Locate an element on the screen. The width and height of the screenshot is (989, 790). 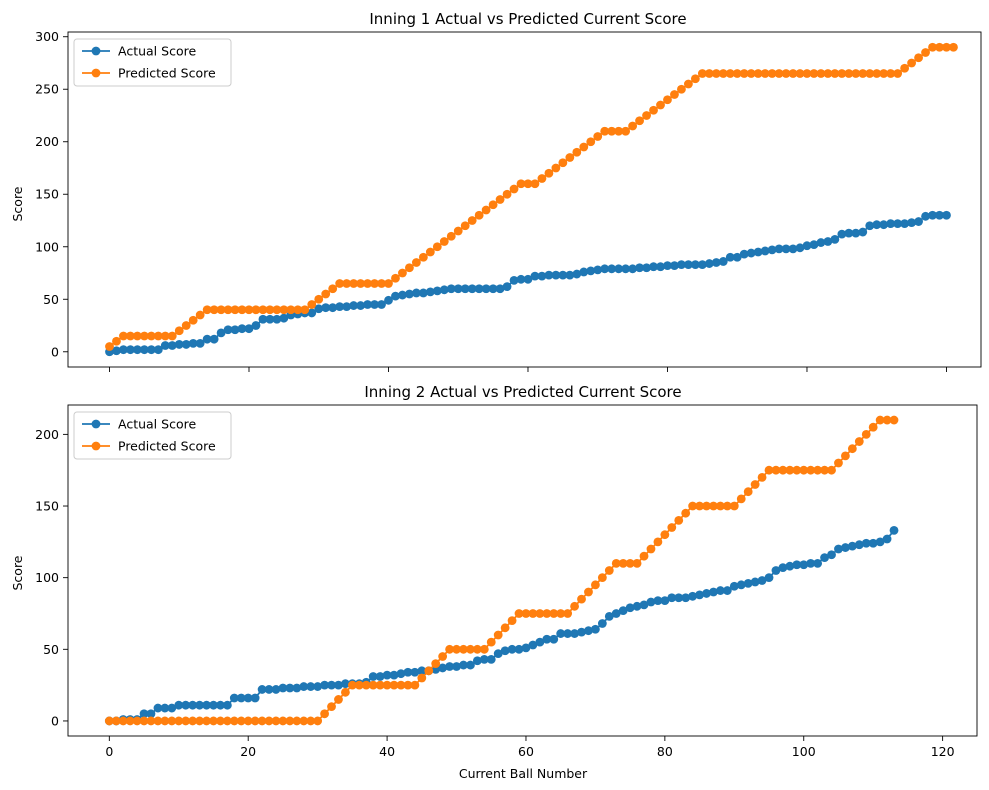
y-tick-label: 100 is located at coordinates (47, 577).